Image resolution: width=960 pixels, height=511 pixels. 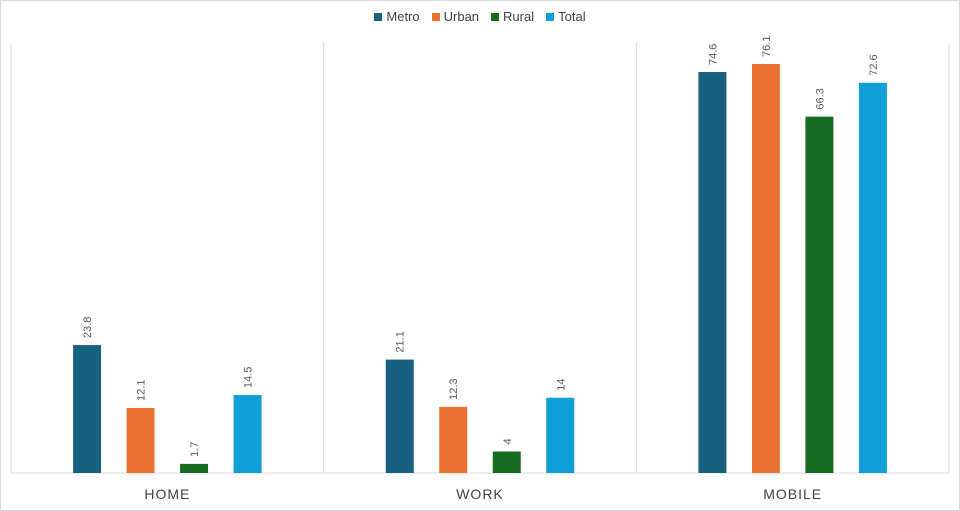 I want to click on bar-metro-work, so click(x=399, y=416).